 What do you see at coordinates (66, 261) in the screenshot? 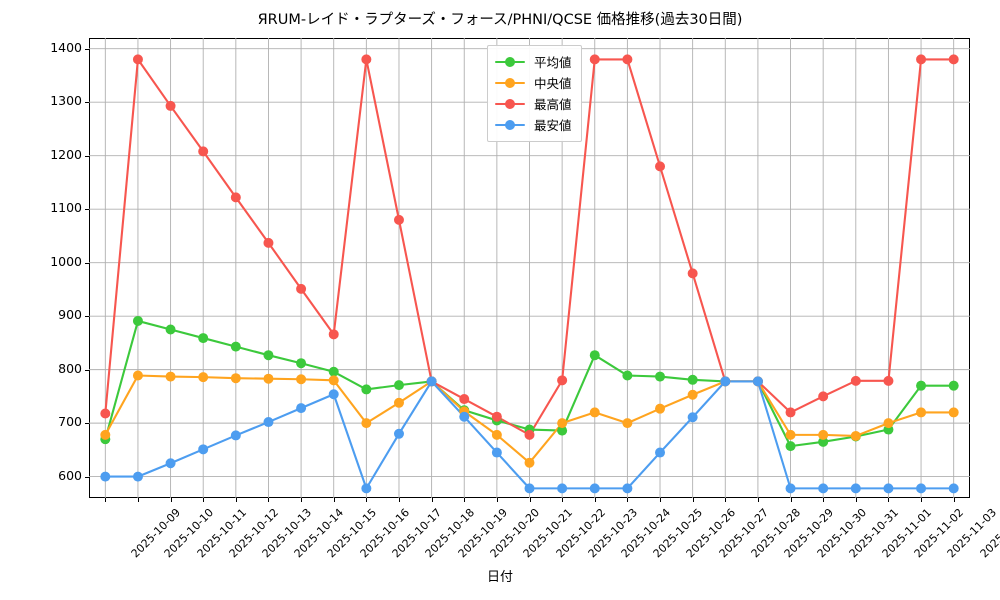
I see `y-tick-label: 1000` at bounding box center [66, 261].